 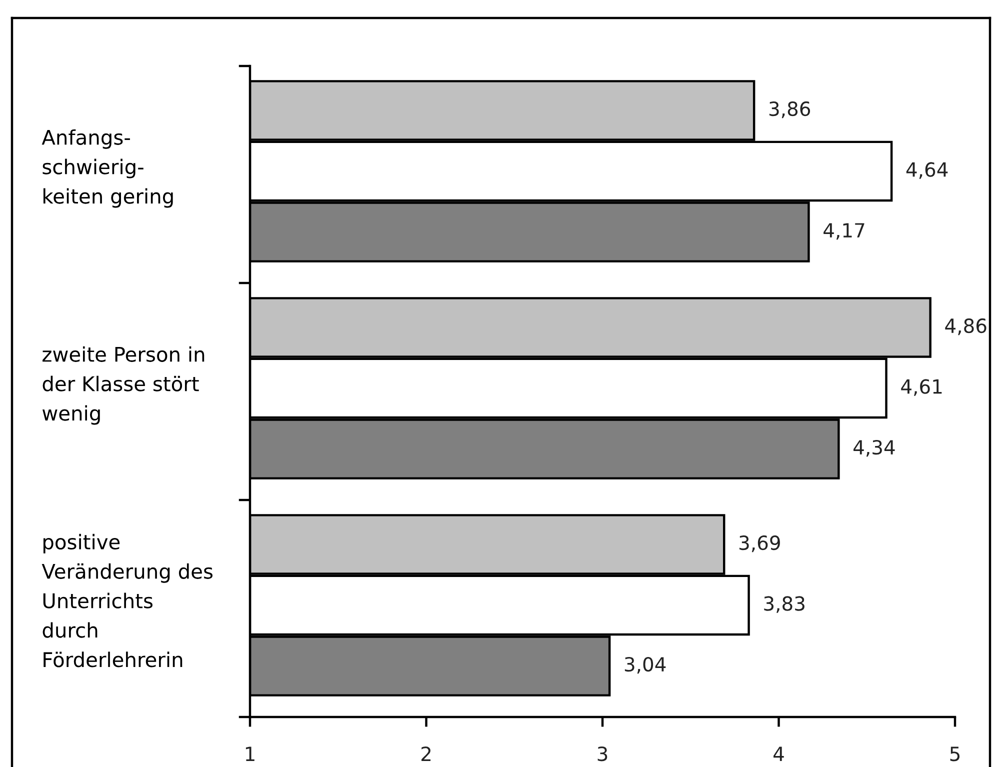 I want to click on data-label: 3,86, so click(x=789, y=109).